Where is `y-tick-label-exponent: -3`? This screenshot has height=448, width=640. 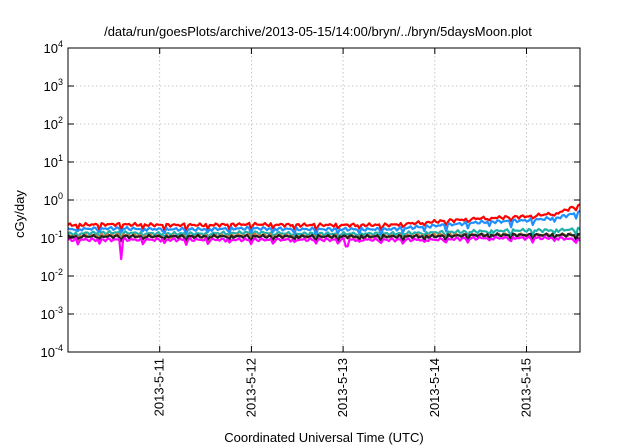 y-tick-label-exponent: -3 is located at coordinates (59, 310).